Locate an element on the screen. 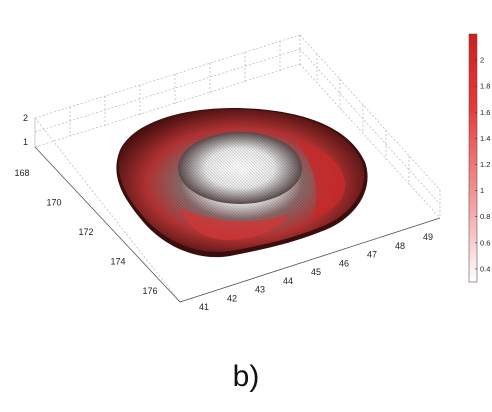 This screenshot has width=492, height=412. x-tick-label: 44 is located at coordinates (288, 281).